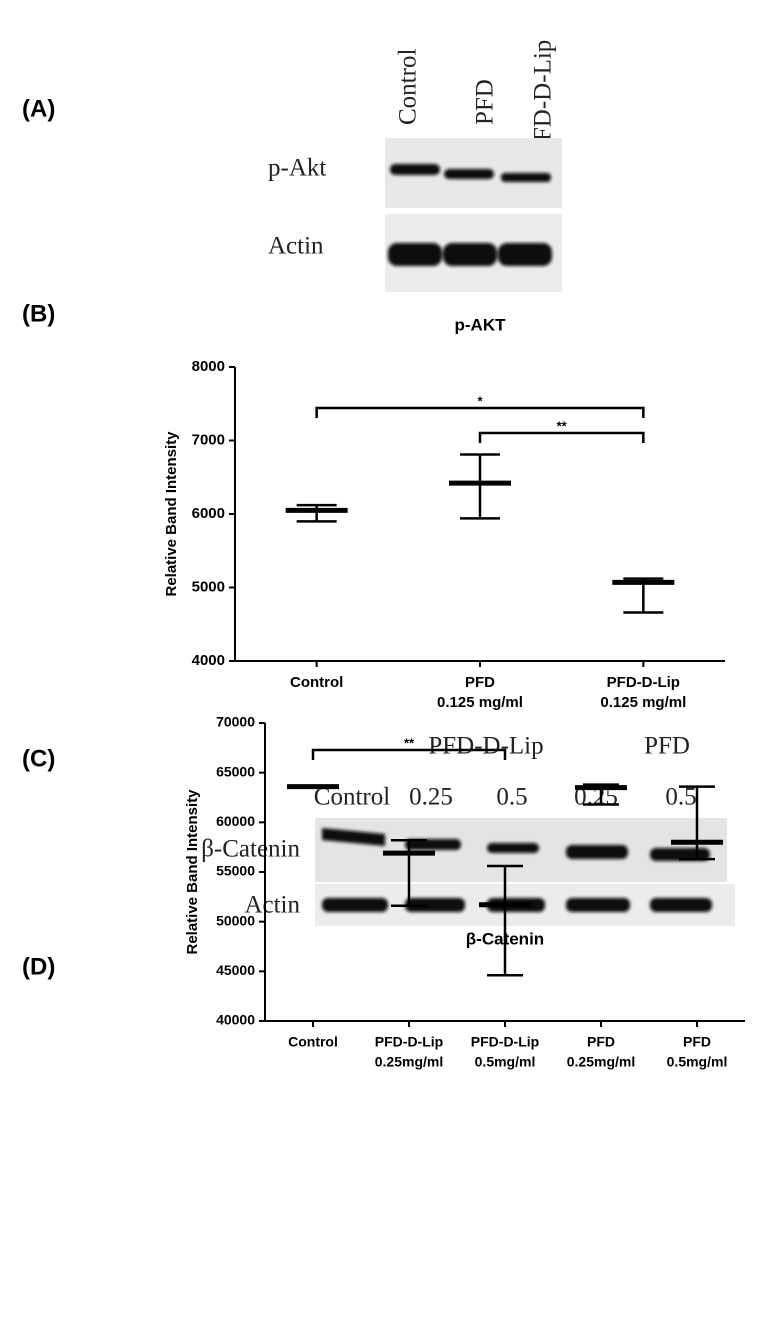  Describe the element at coordinates (38, 108) in the screenshot. I see `panel-label: (A)` at that location.